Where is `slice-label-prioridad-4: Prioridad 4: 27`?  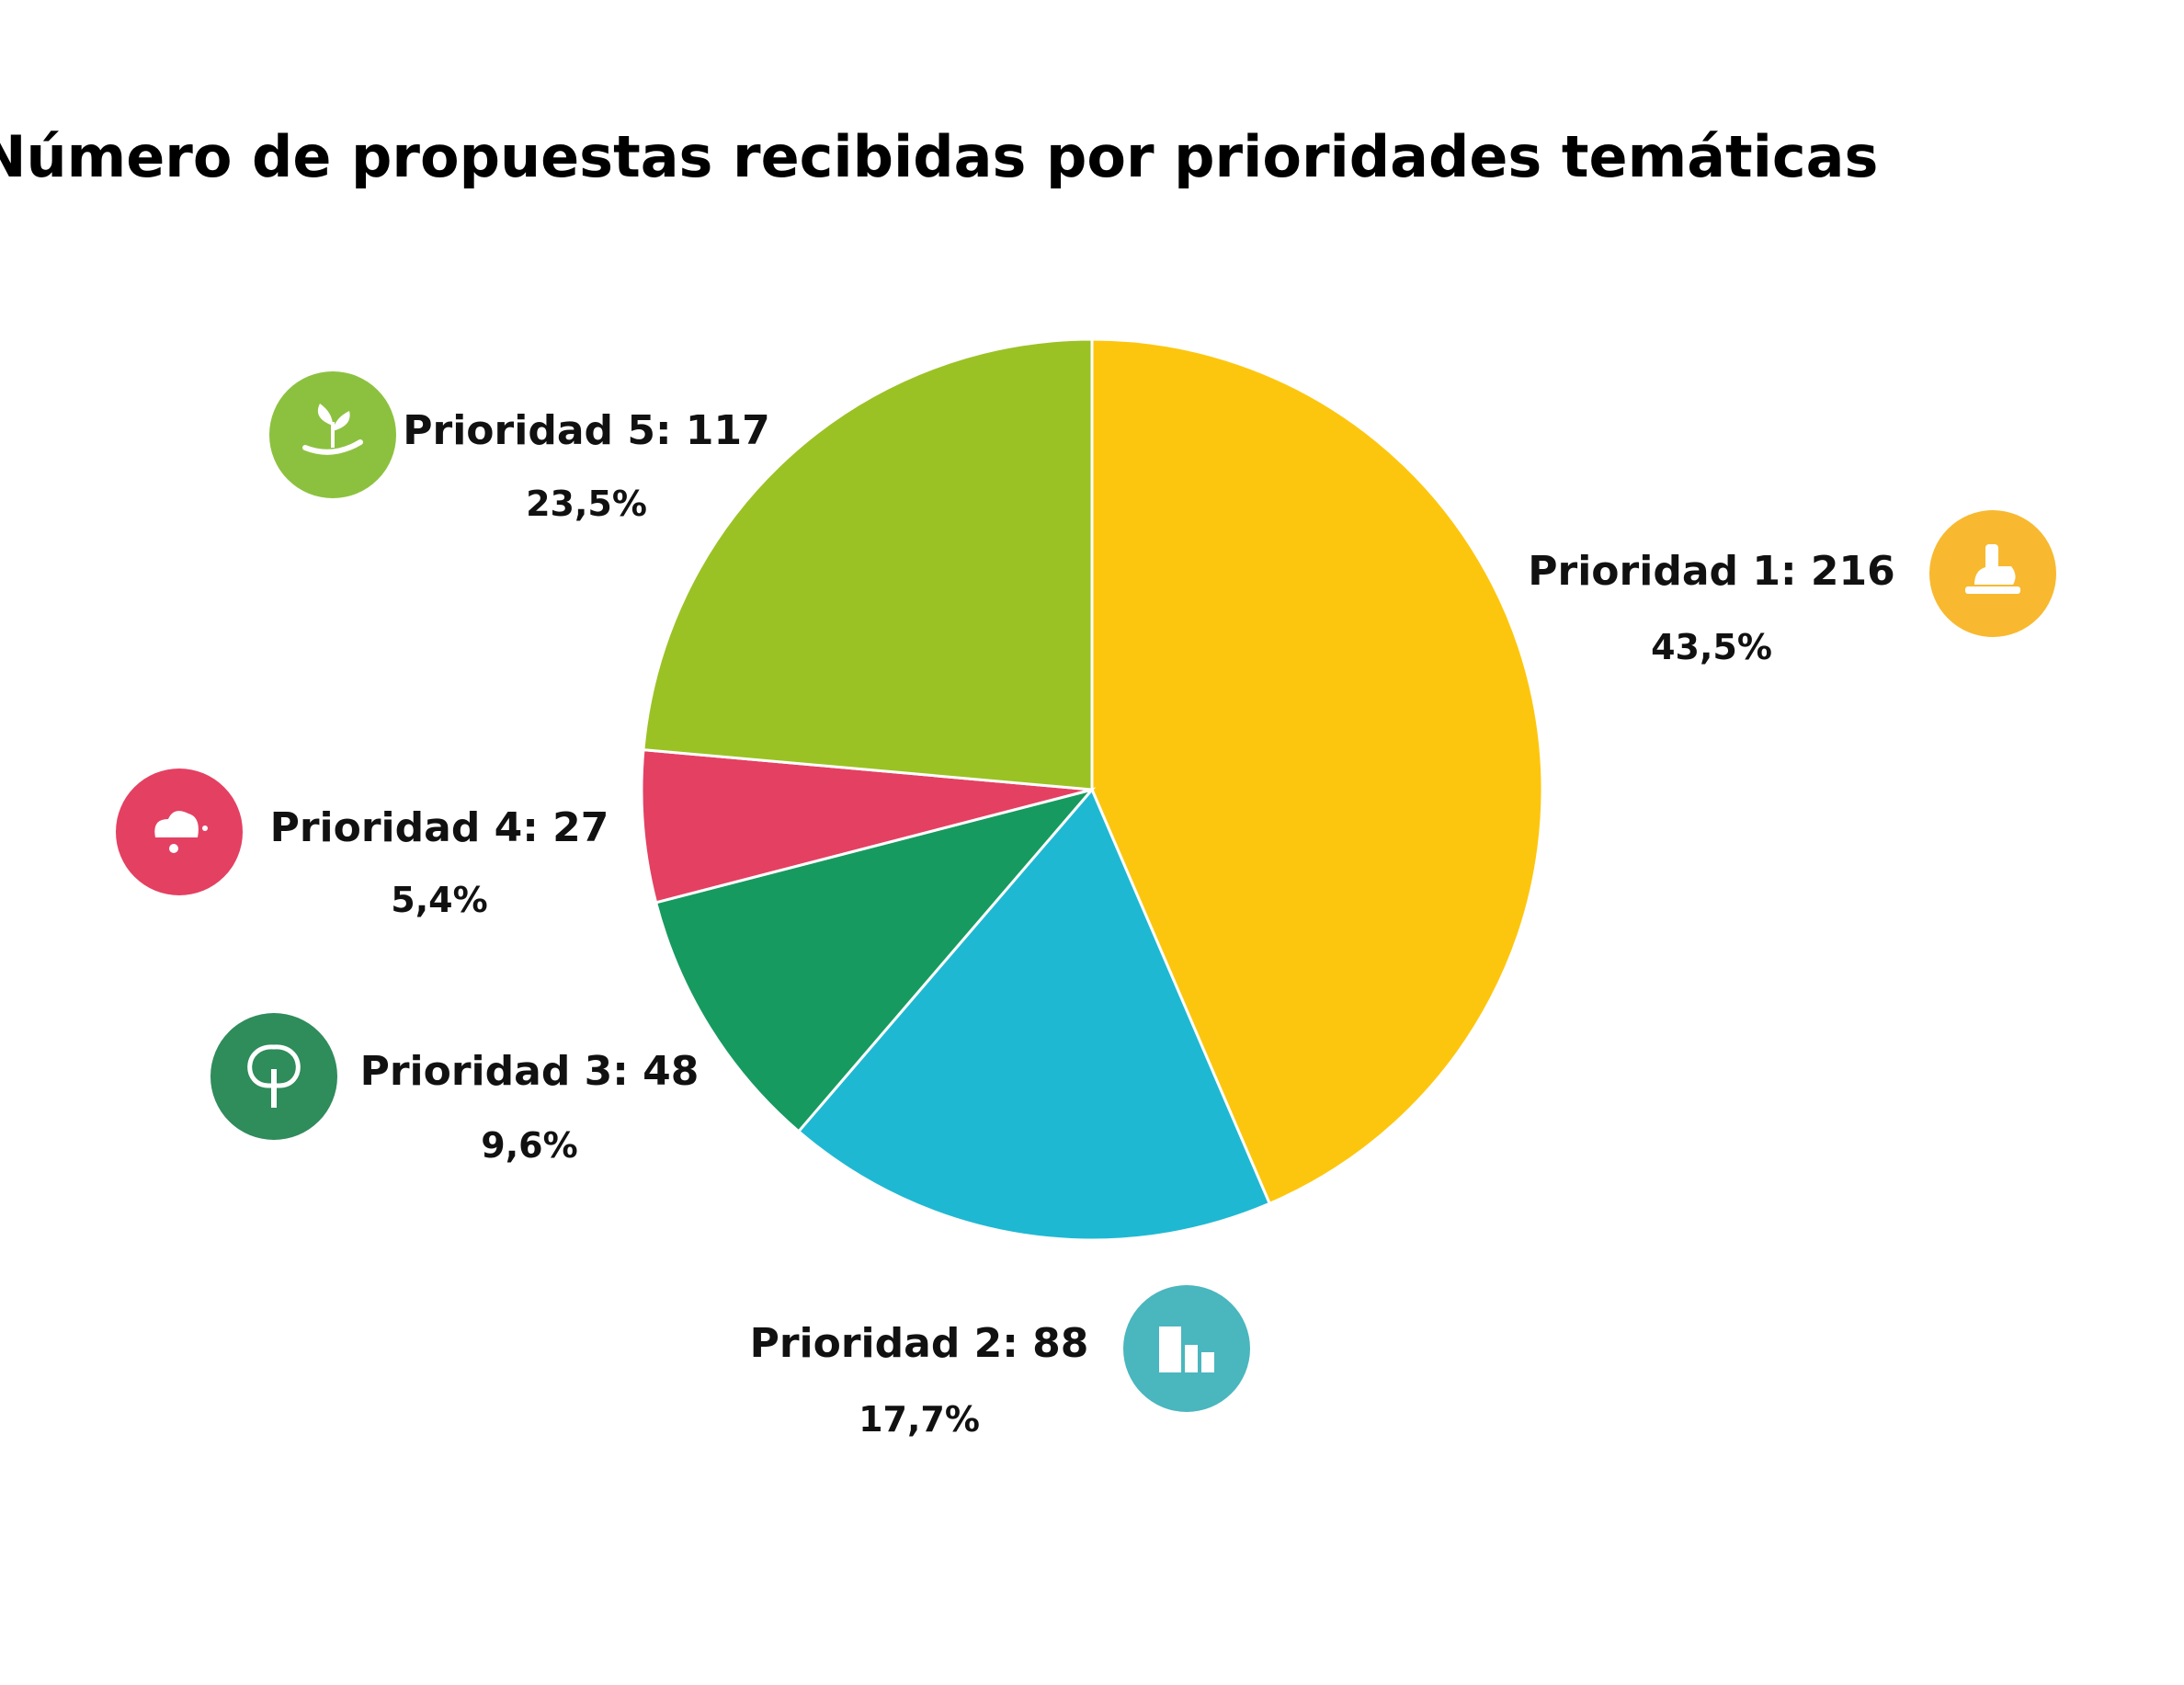
slice-label-prioridad-4: Prioridad 4: 27 is located at coordinates (439, 827).